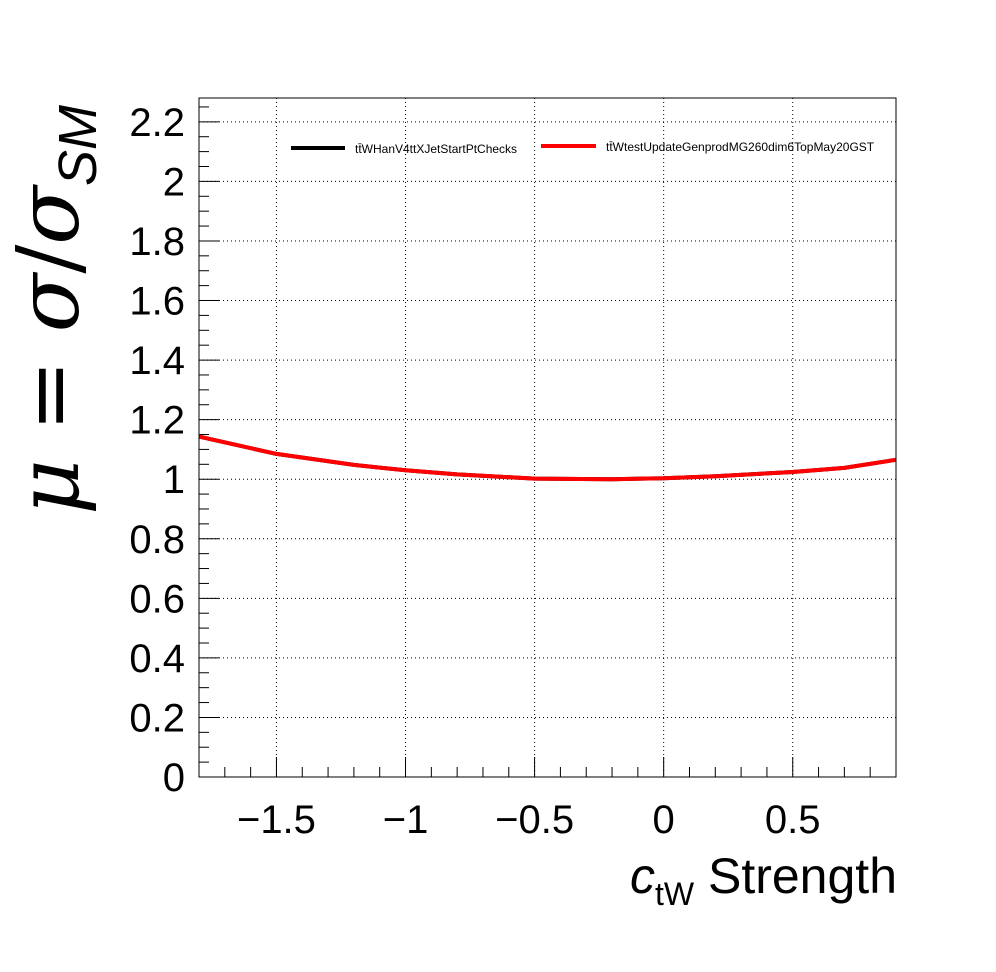 Image resolution: width=996 pixels, height=972 pixels. Describe the element at coordinates (174, 778) in the screenshot. I see `y-tick-label-0: 0` at that location.